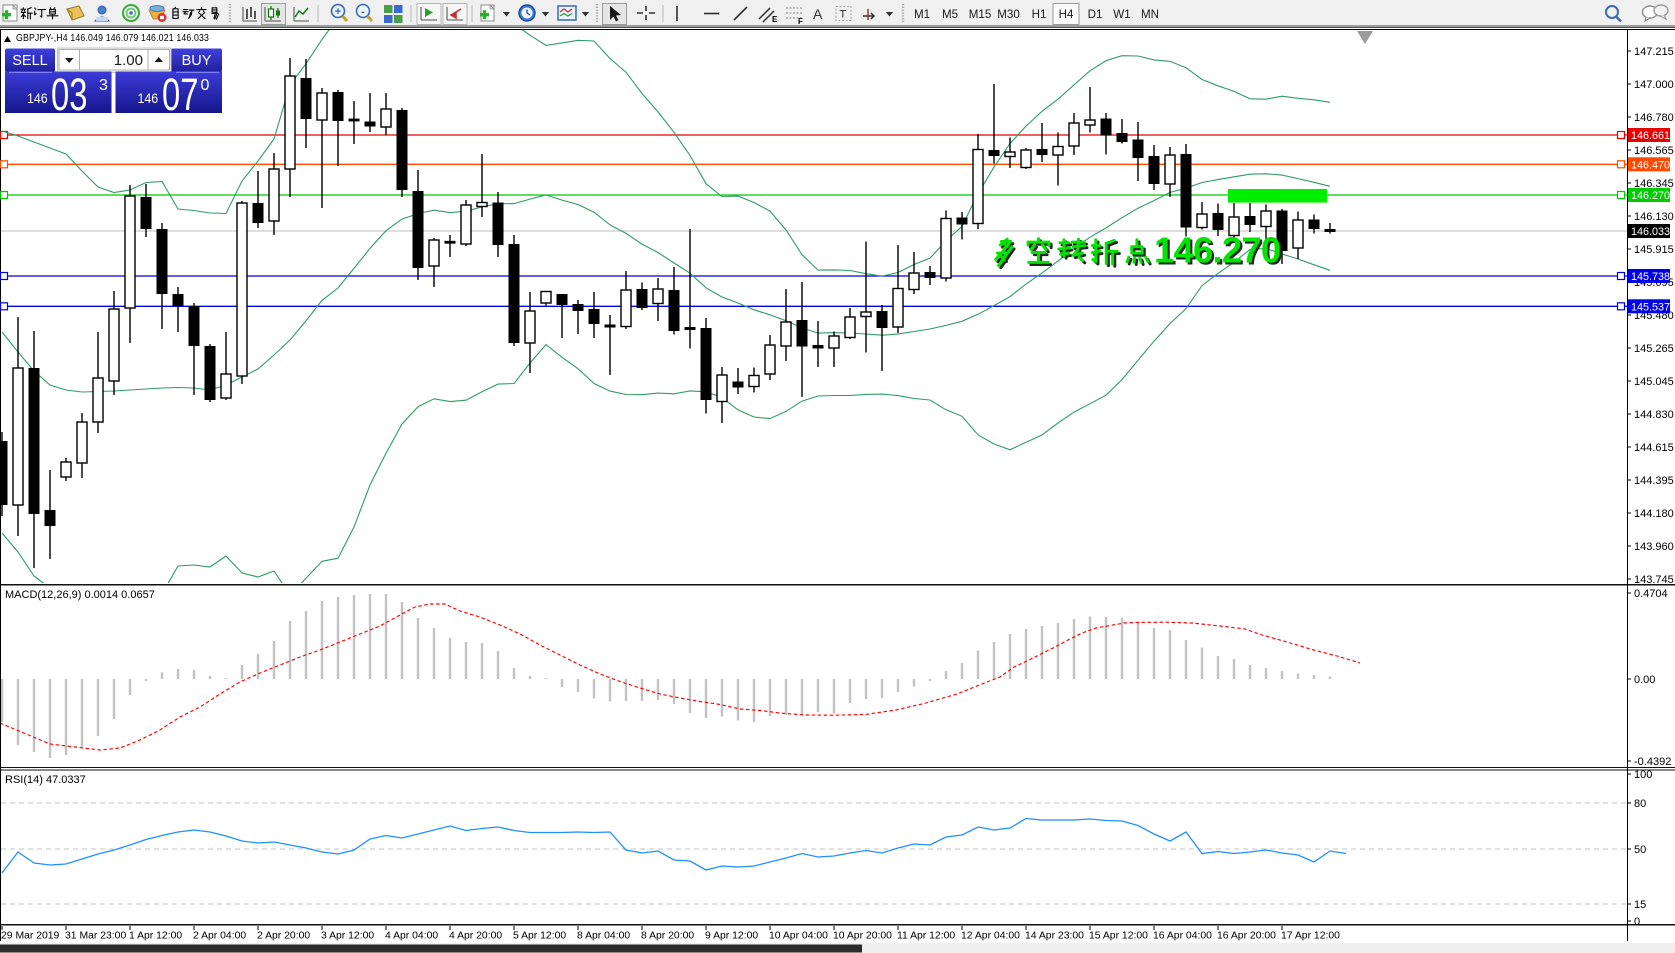 The image size is (1675, 953). Describe the element at coordinates (95, 936) in the screenshot. I see `svg-text: 31 Mar 23:00` at that location.